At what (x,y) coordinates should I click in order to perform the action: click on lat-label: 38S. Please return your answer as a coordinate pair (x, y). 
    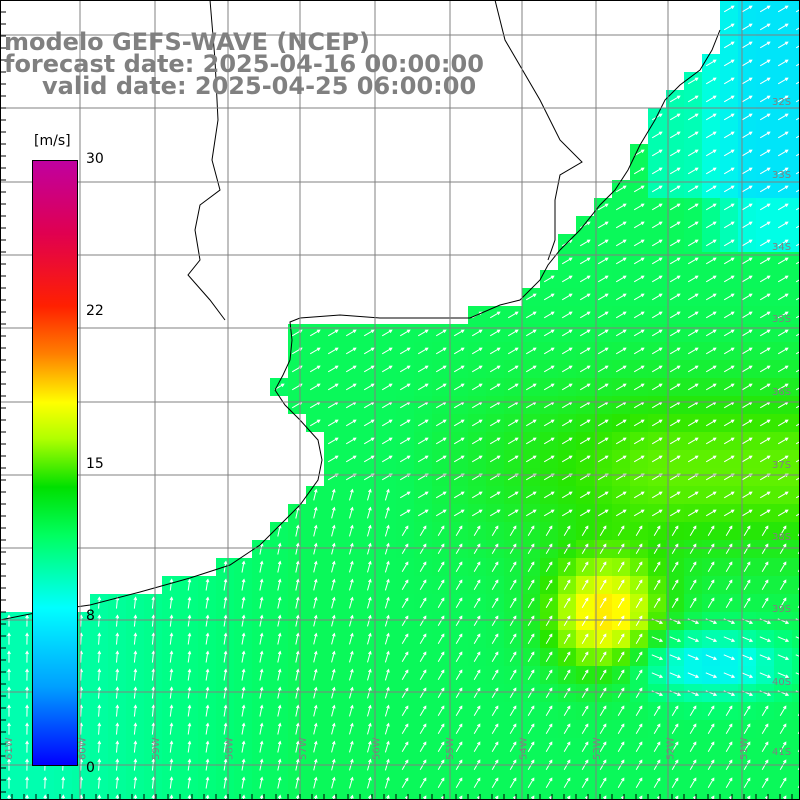
    Looking at the image, I should click on (781, 537).